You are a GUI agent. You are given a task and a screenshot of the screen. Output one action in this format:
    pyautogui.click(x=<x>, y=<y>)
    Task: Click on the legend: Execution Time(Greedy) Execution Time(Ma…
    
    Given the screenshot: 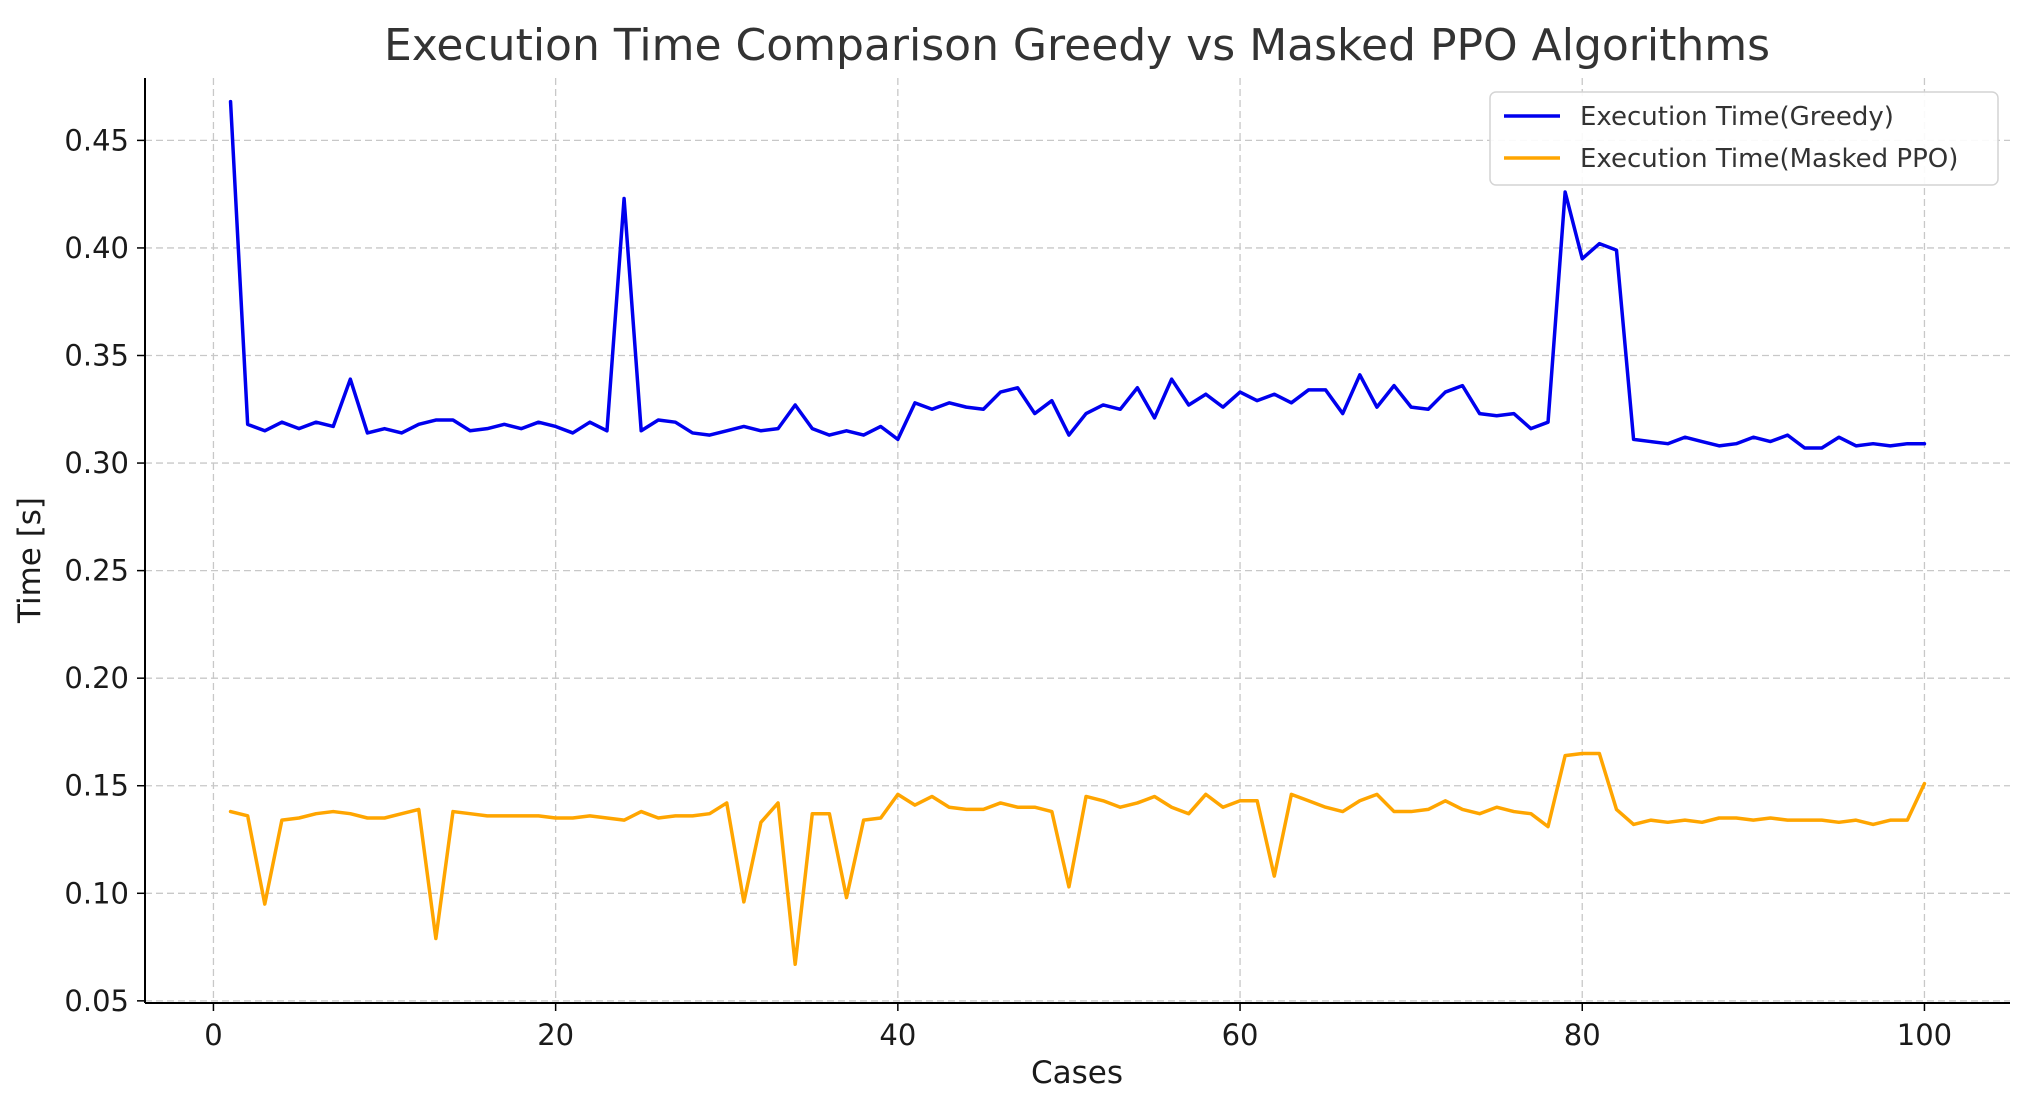 What is the action you would take?
    pyautogui.click(x=1744, y=138)
    